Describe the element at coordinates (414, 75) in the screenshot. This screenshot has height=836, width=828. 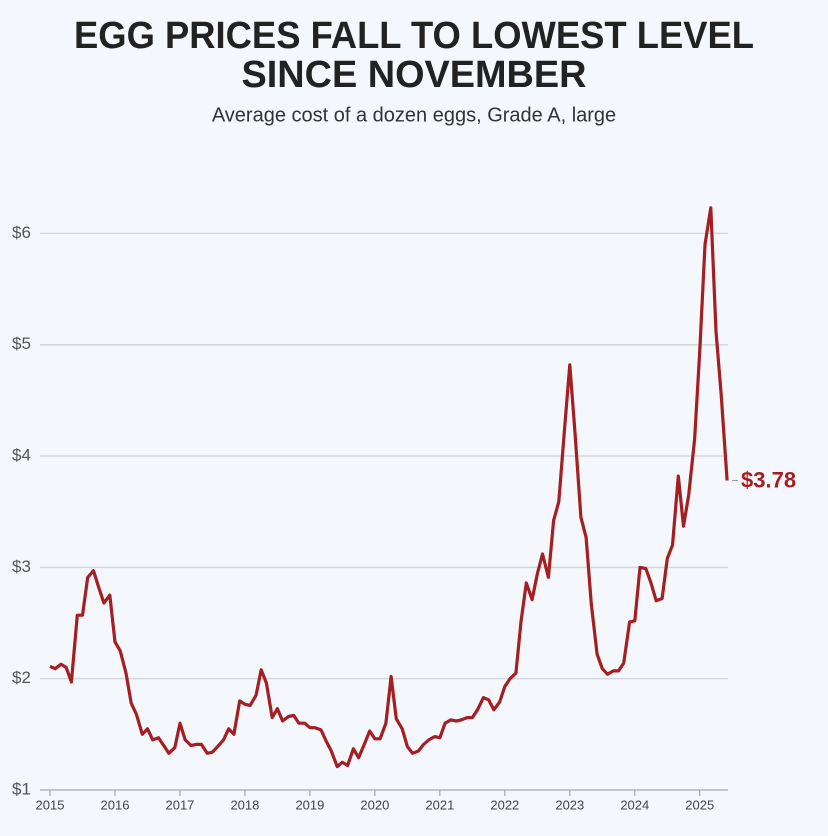
I see `chart-title: SINCE NOVEMBER` at that location.